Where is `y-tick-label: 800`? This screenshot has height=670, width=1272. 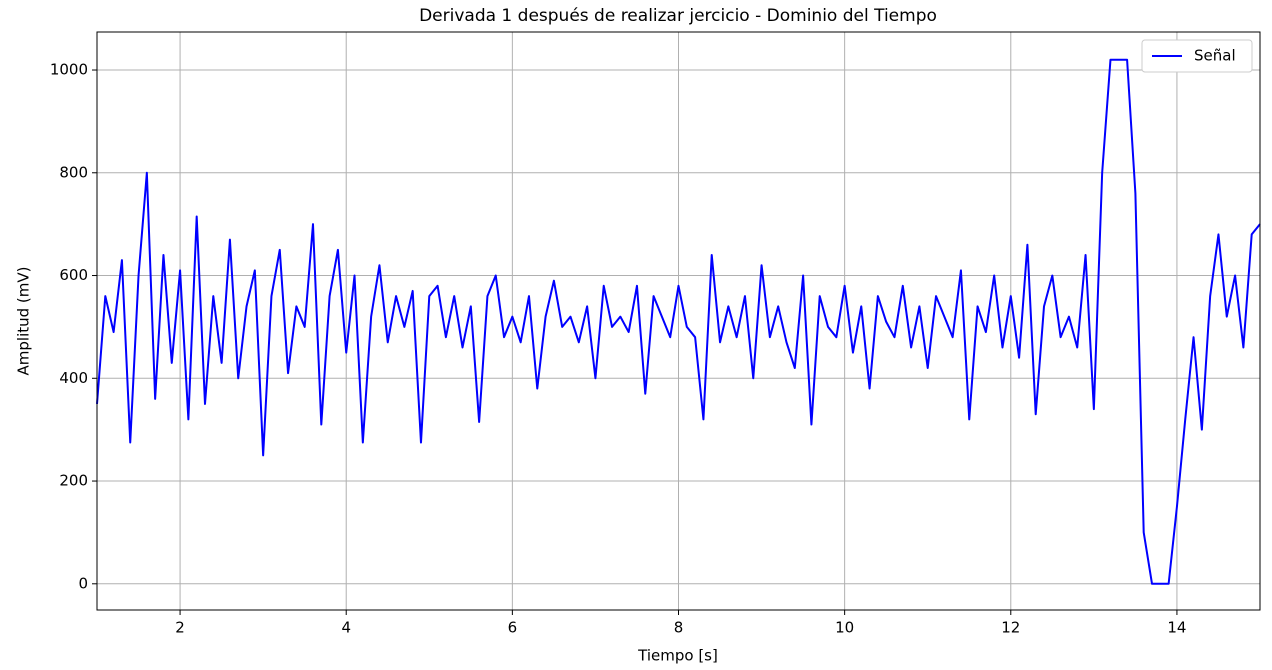 y-tick-label: 800 is located at coordinates (73, 172).